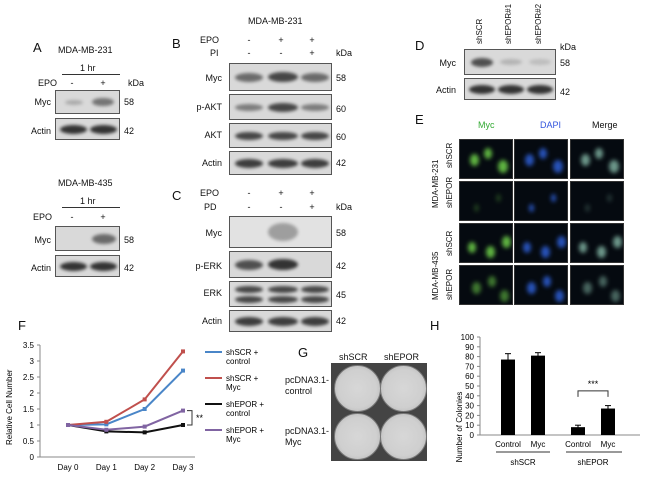 This screenshot has height=488, width=650. Describe the element at coordinates (449, 155) in the screenshot. I see `row-label: shSCR` at that location.